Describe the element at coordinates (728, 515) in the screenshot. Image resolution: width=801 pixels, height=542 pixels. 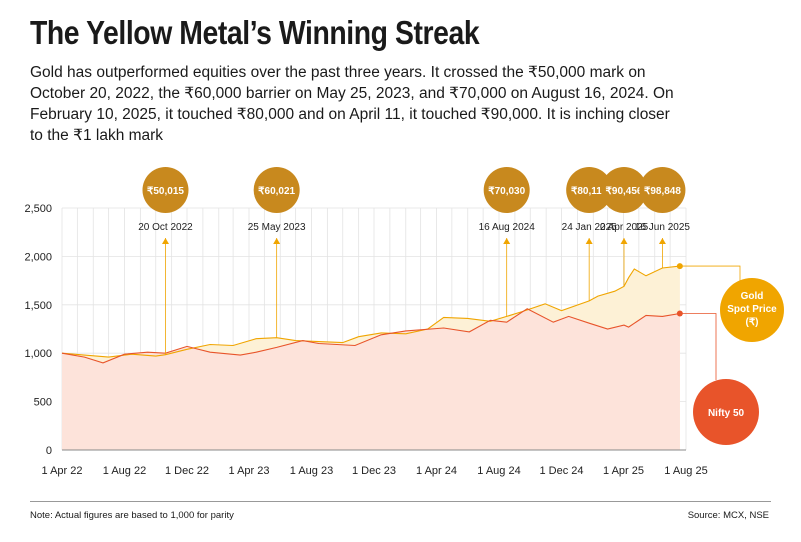
I see `source-note: Source: MCX, NSE` at that location.